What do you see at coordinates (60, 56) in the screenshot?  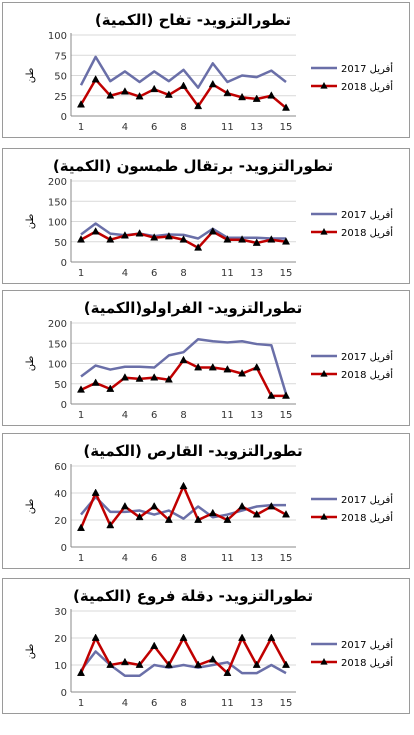 I see `y-tick-label: 75` at bounding box center [60, 56].